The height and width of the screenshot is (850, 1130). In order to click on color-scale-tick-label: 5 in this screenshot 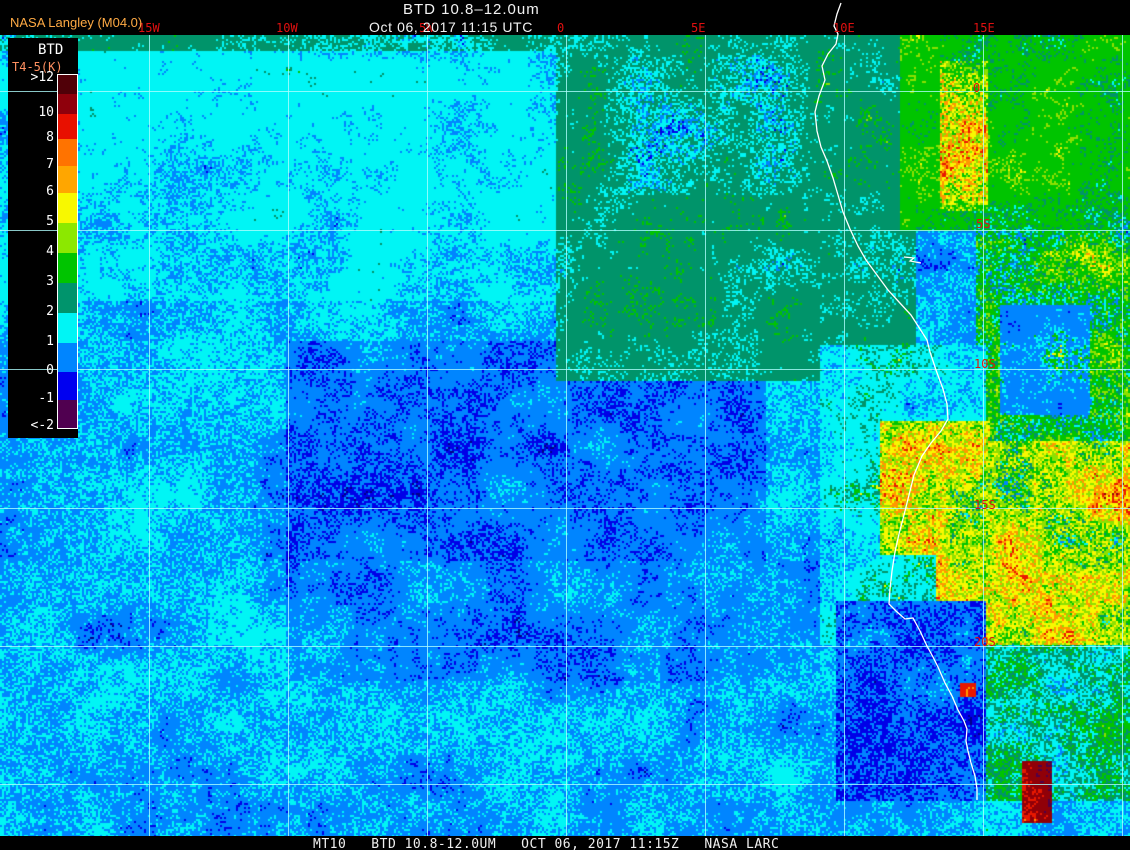, I will do `click(50, 221)`.